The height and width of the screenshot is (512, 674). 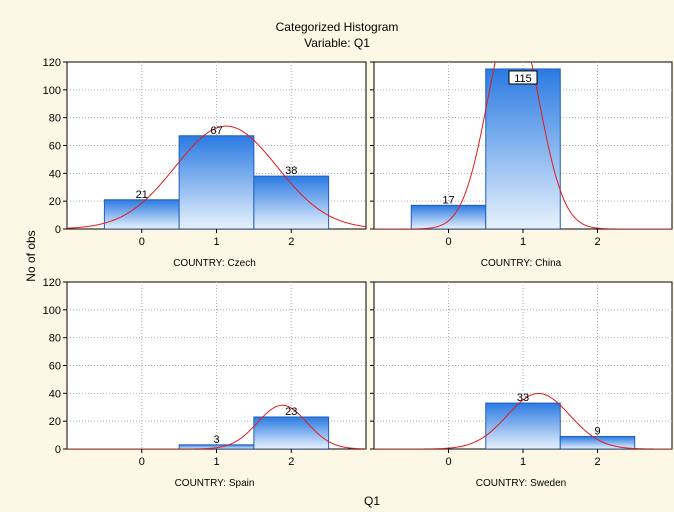 What do you see at coordinates (523, 398) in the screenshot?
I see `bar-value-label: 33` at bounding box center [523, 398].